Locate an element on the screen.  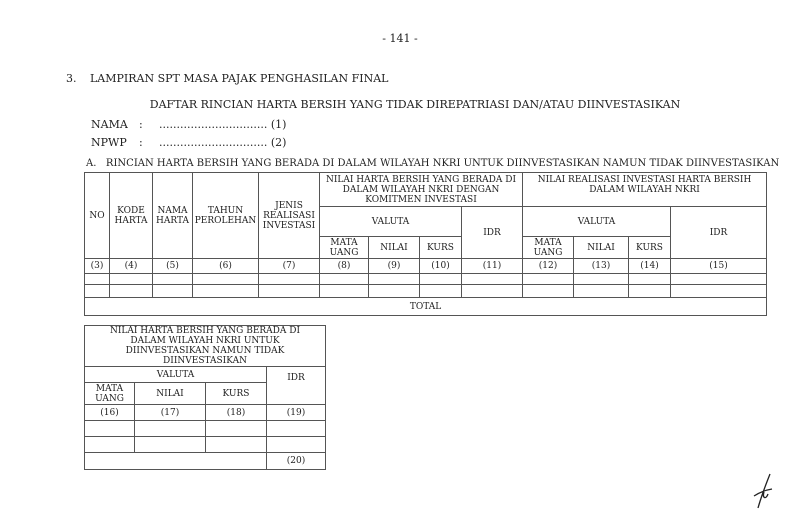
column-number: (11) is located at coordinates (492, 266).